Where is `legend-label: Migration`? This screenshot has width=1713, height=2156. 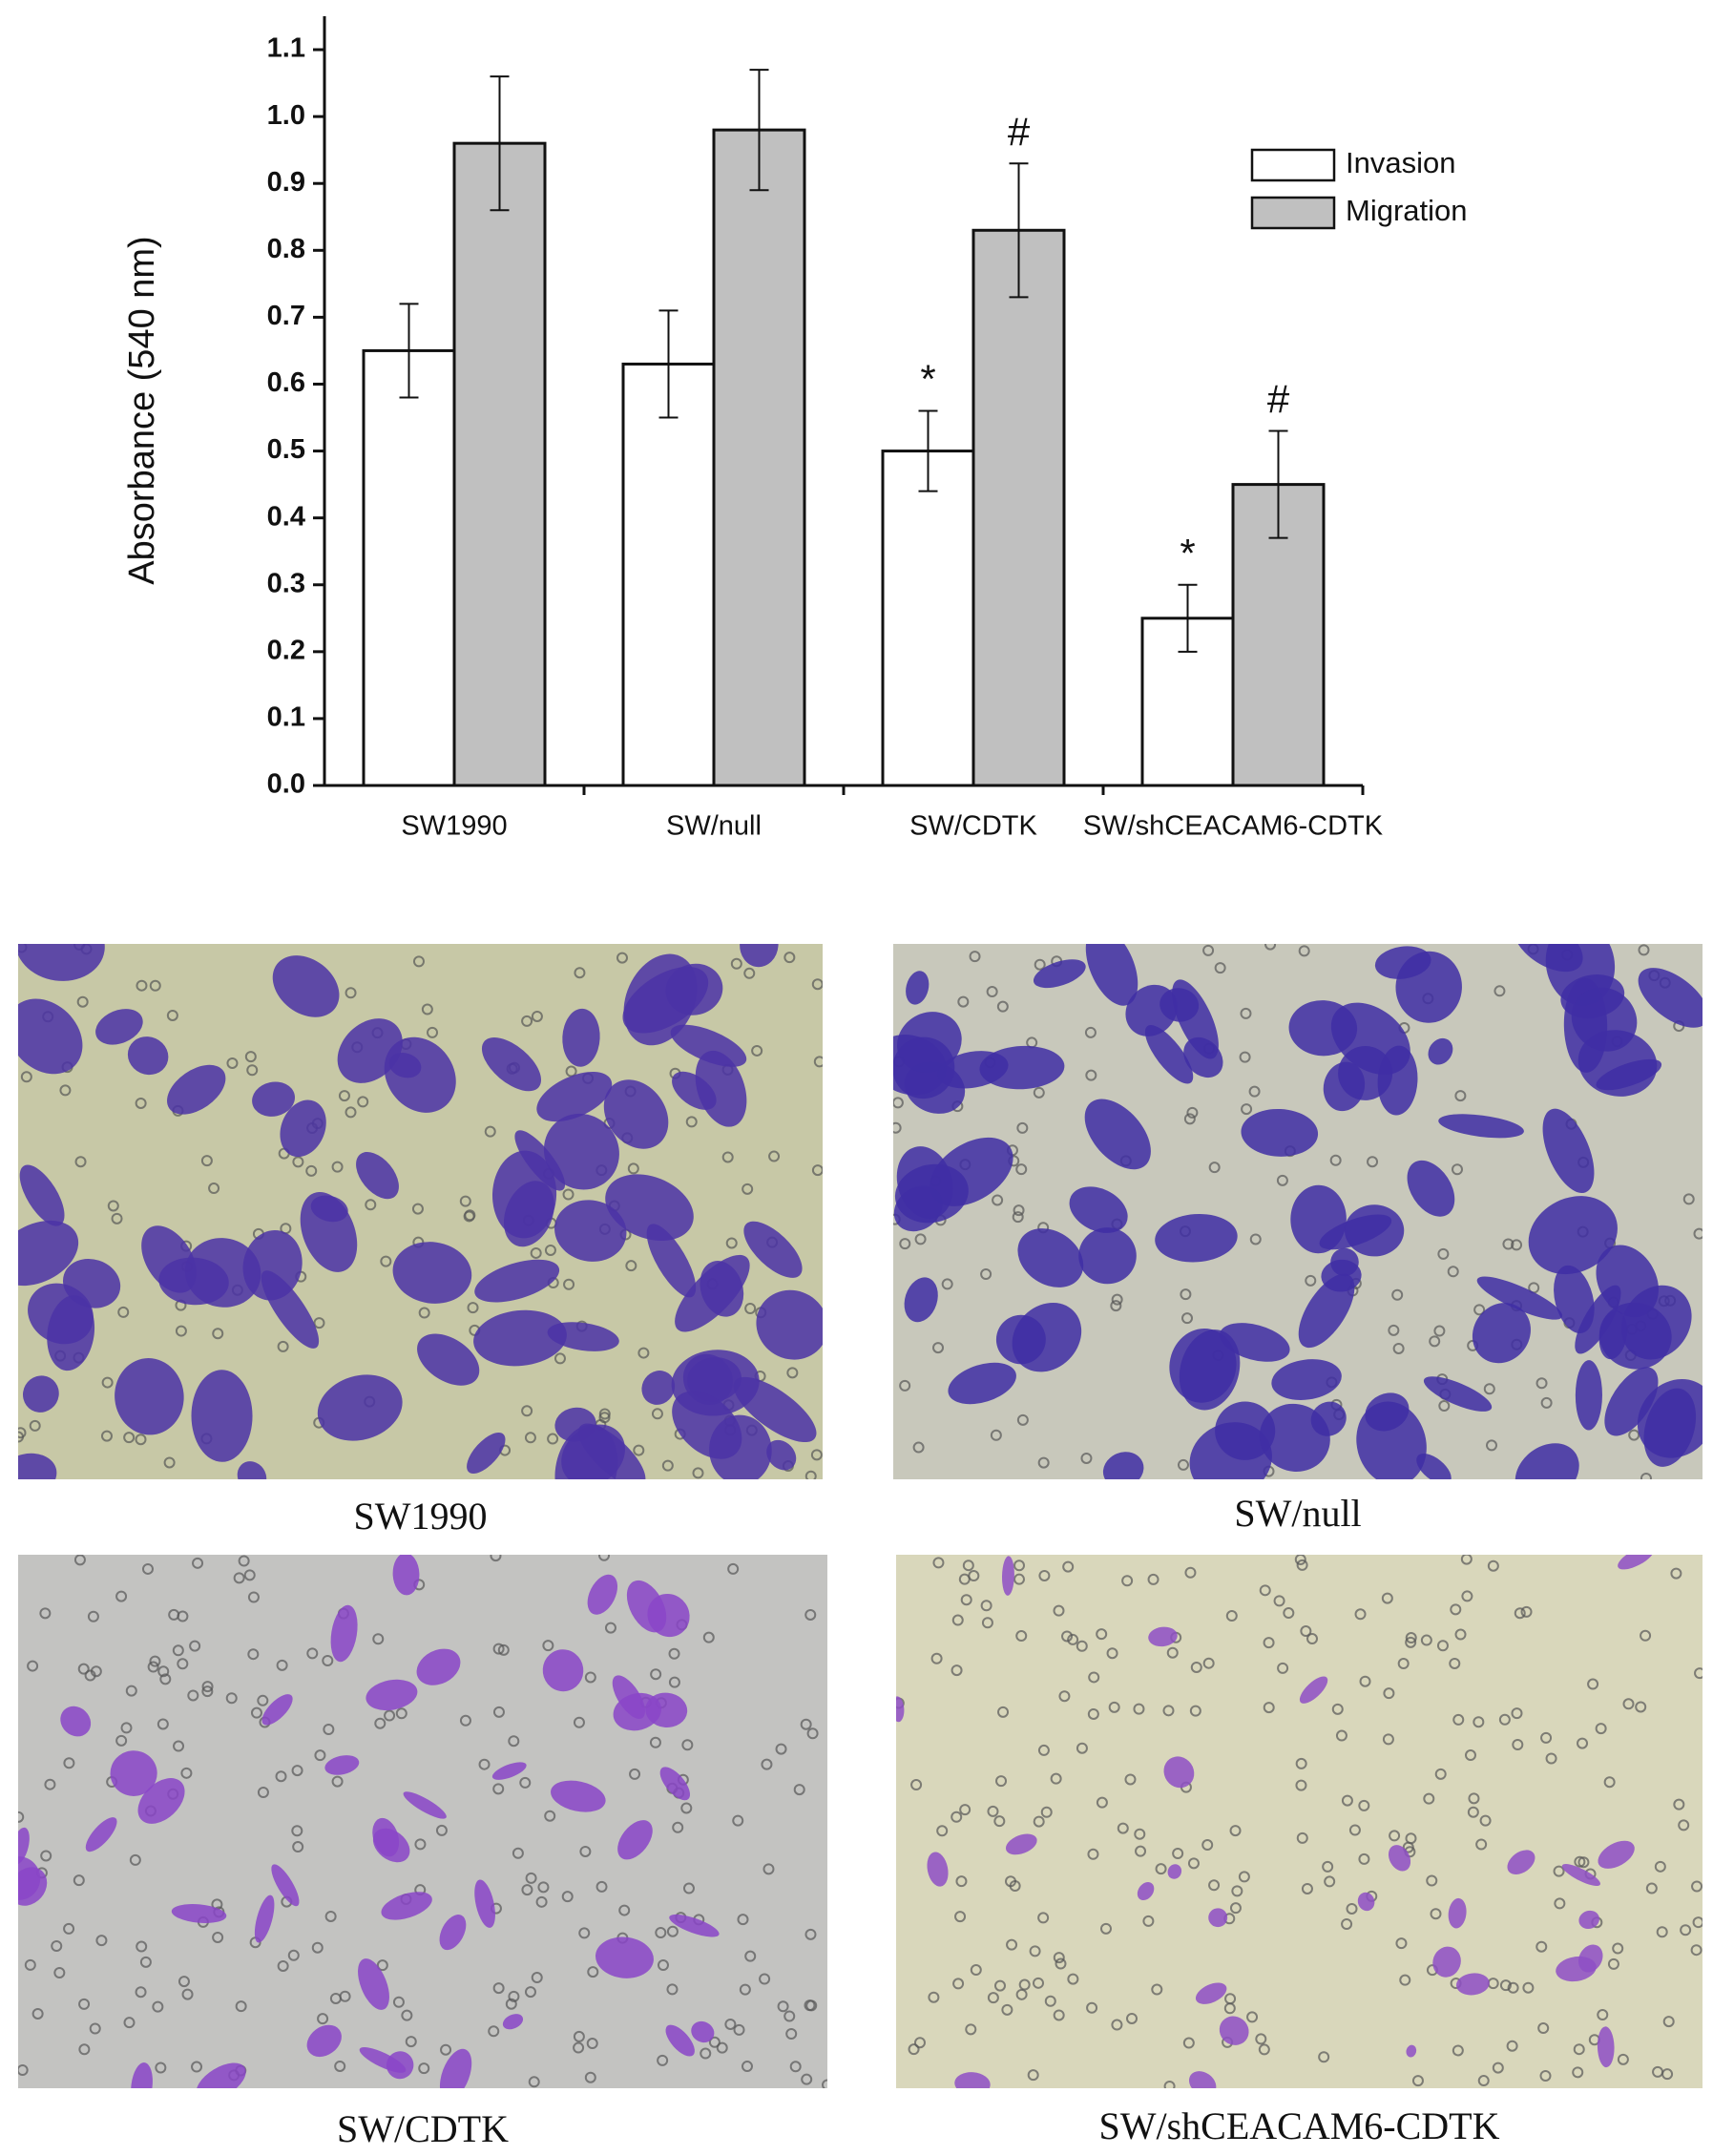
legend-label: Migration is located at coordinates (1407, 210).